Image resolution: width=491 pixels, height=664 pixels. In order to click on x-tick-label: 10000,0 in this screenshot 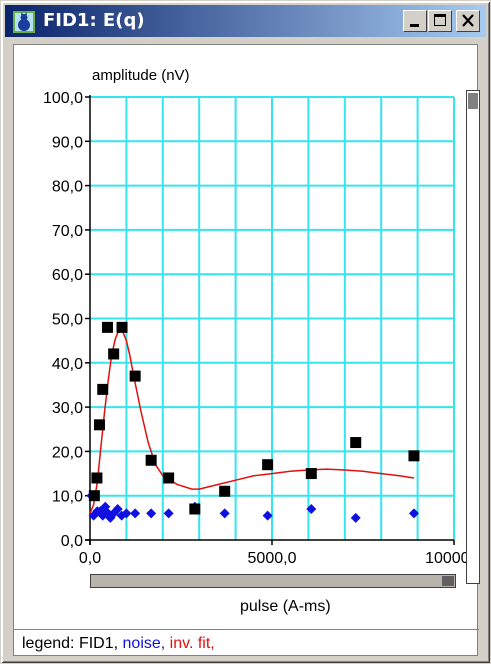, I will do `click(451, 558)`.